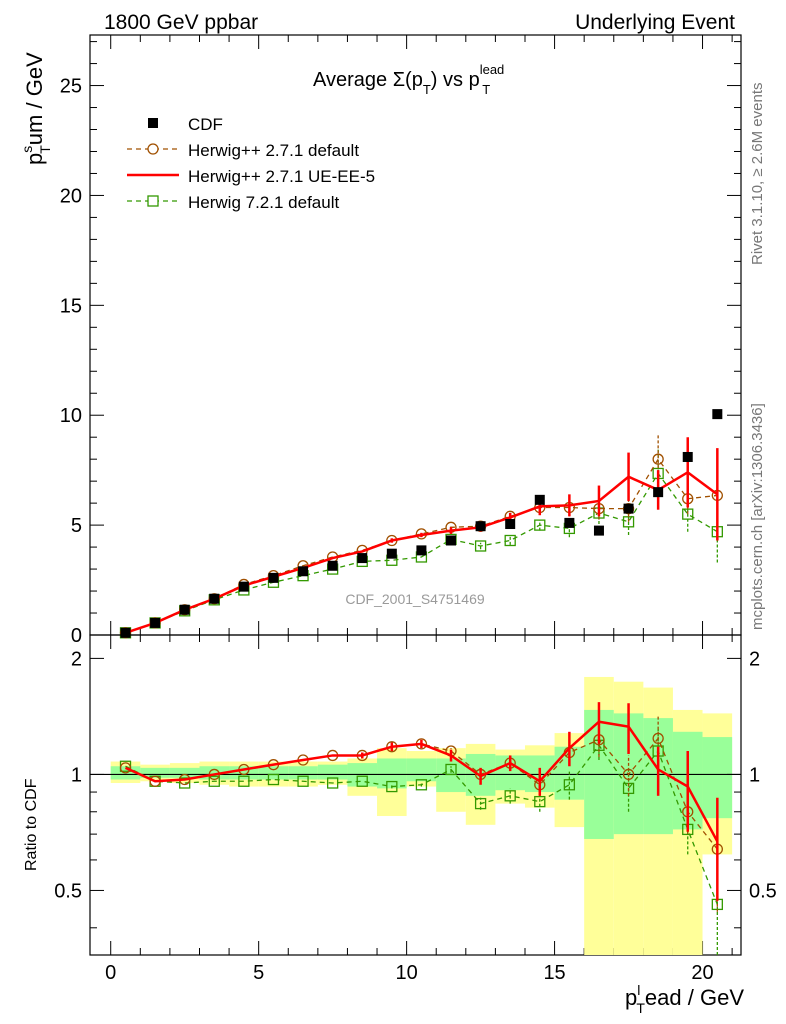  I want to click on plot-title-sup: lead, so click(492, 69).